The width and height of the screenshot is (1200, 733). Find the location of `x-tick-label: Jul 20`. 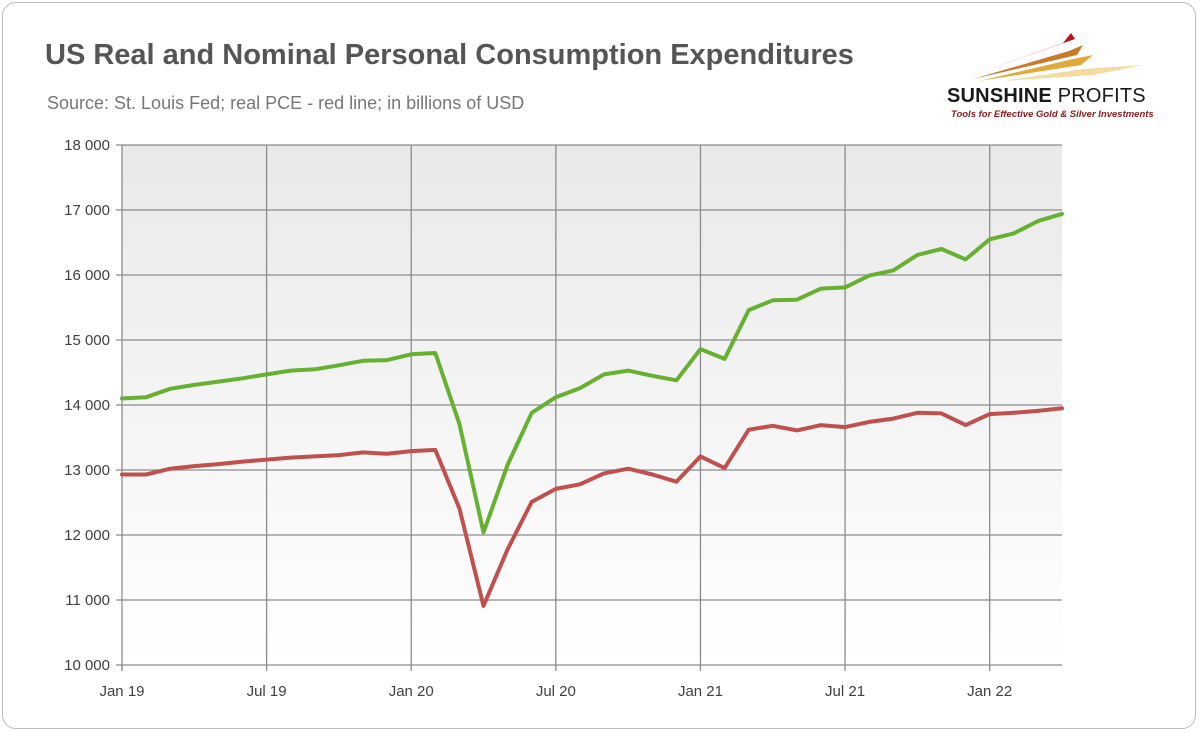

x-tick-label: Jul 20 is located at coordinates (556, 691).